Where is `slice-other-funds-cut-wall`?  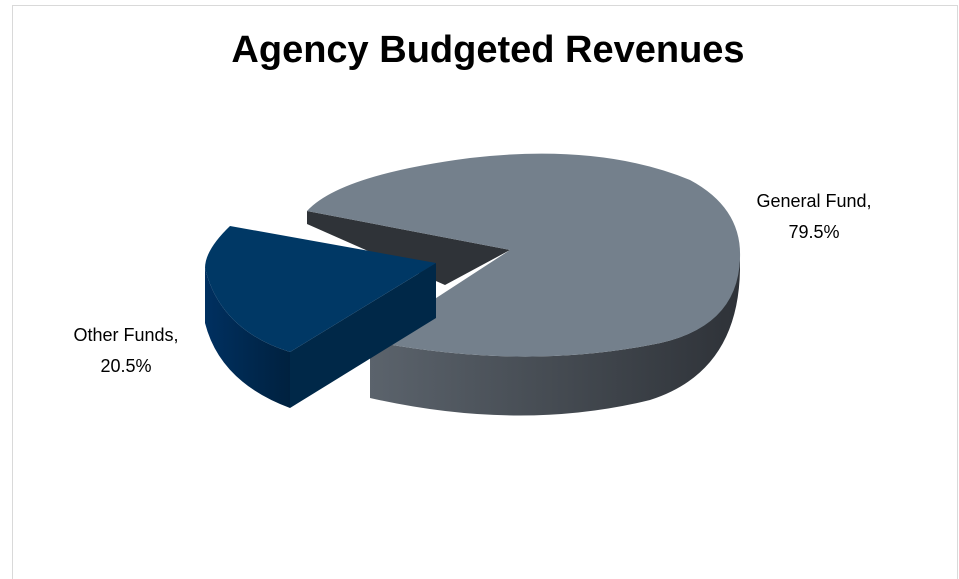
slice-other-funds-cut-wall is located at coordinates (363, 335).